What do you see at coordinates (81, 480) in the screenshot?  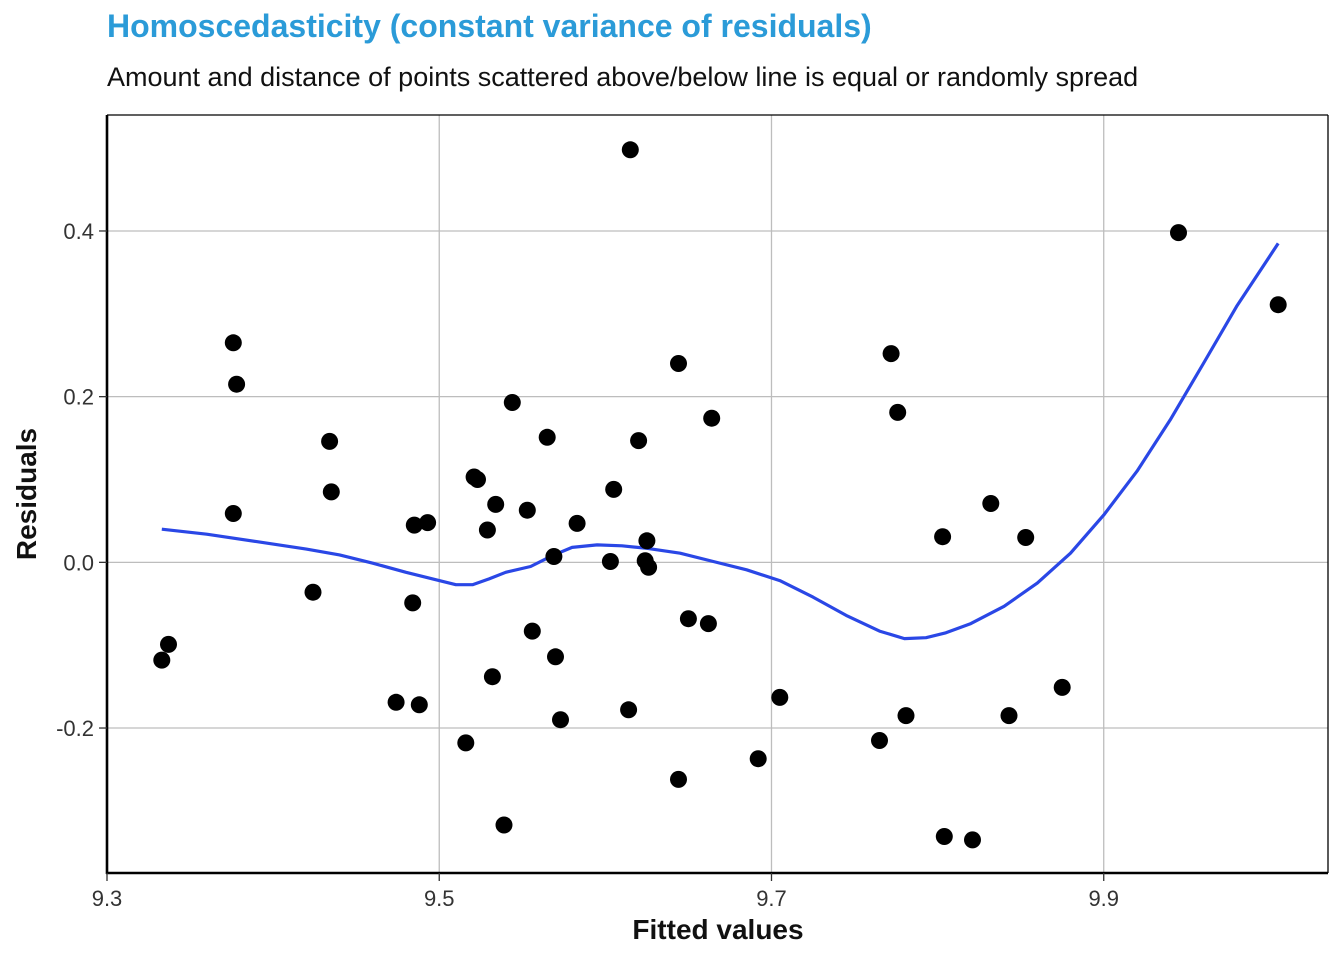 I see `y-axis-ticks: -0.2 0.0 0.2 0.4` at bounding box center [81, 480].